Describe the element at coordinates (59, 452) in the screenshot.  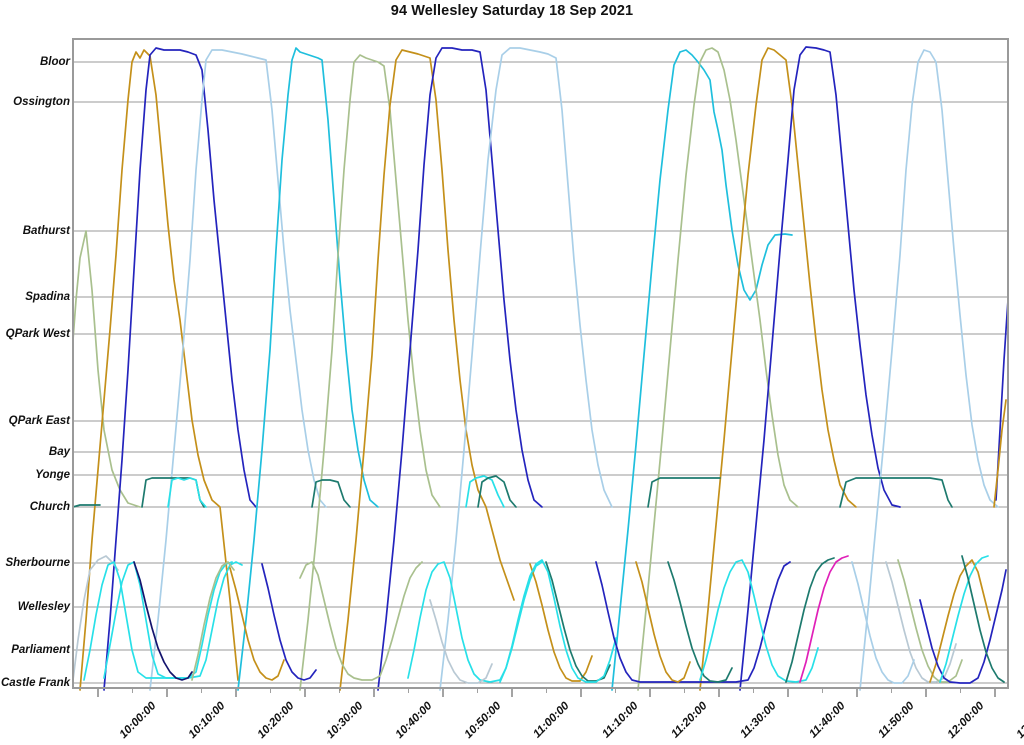
I see `y-axis-label: Bay` at that location.